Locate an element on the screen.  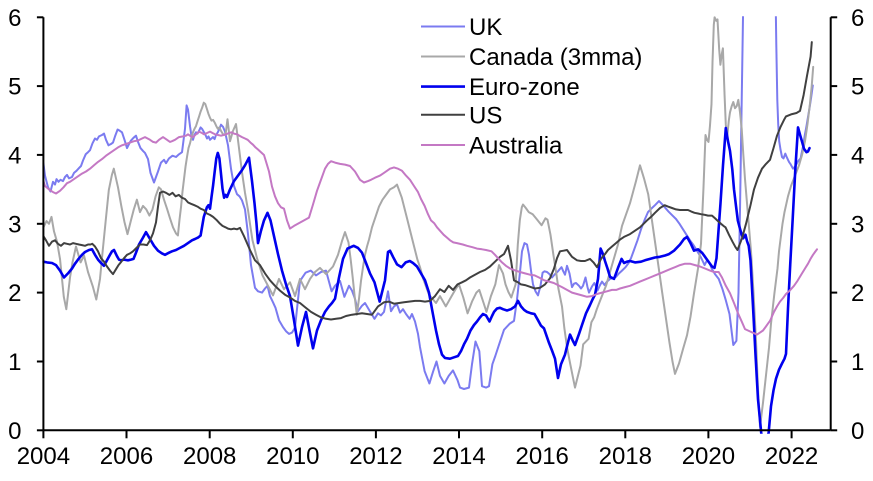
svg-text: UK is located at coordinates (485, 27).